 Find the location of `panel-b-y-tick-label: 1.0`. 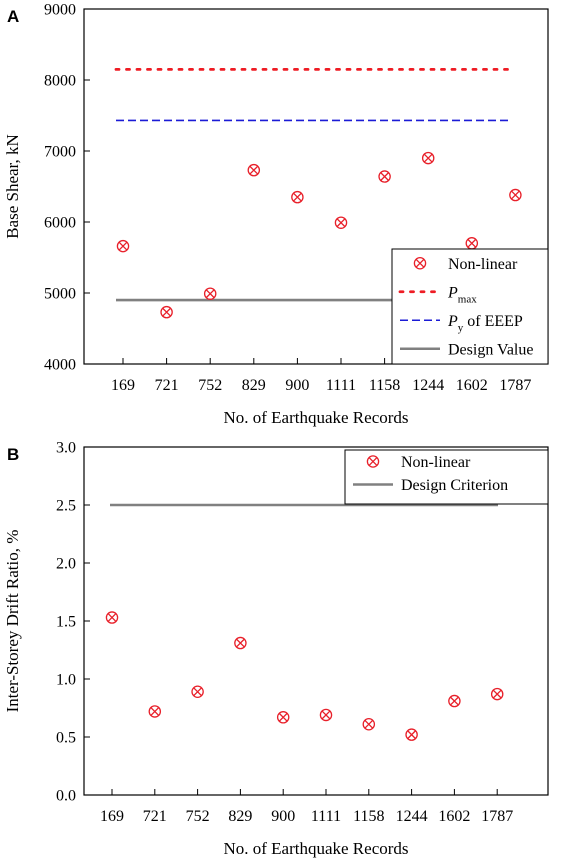

panel-b-y-tick-label: 1.0 is located at coordinates (66, 680).